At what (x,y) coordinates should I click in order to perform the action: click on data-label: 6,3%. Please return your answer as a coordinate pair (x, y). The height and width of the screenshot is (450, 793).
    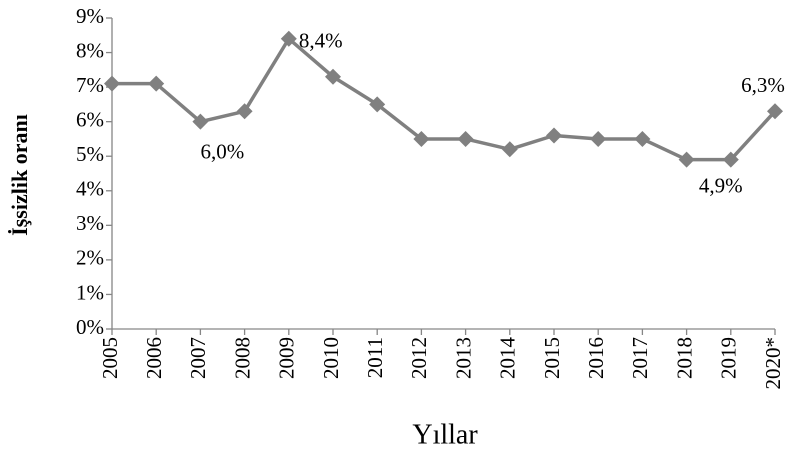
    Looking at the image, I should click on (763, 85).